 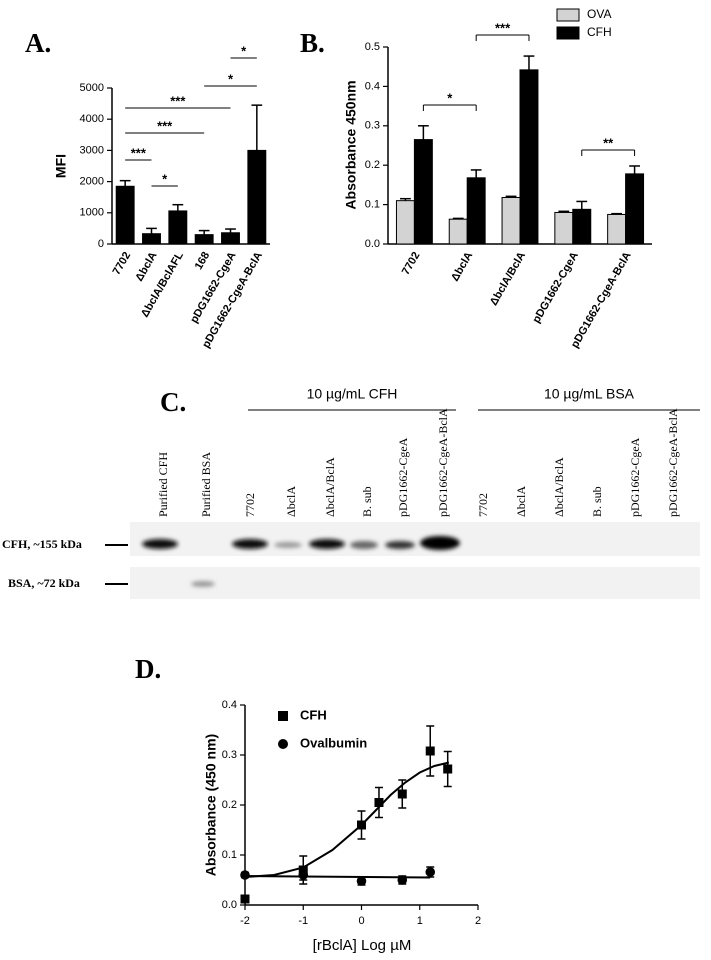 What do you see at coordinates (420, 921) in the screenshot?
I see `x-tick-label: 1` at bounding box center [420, 921].